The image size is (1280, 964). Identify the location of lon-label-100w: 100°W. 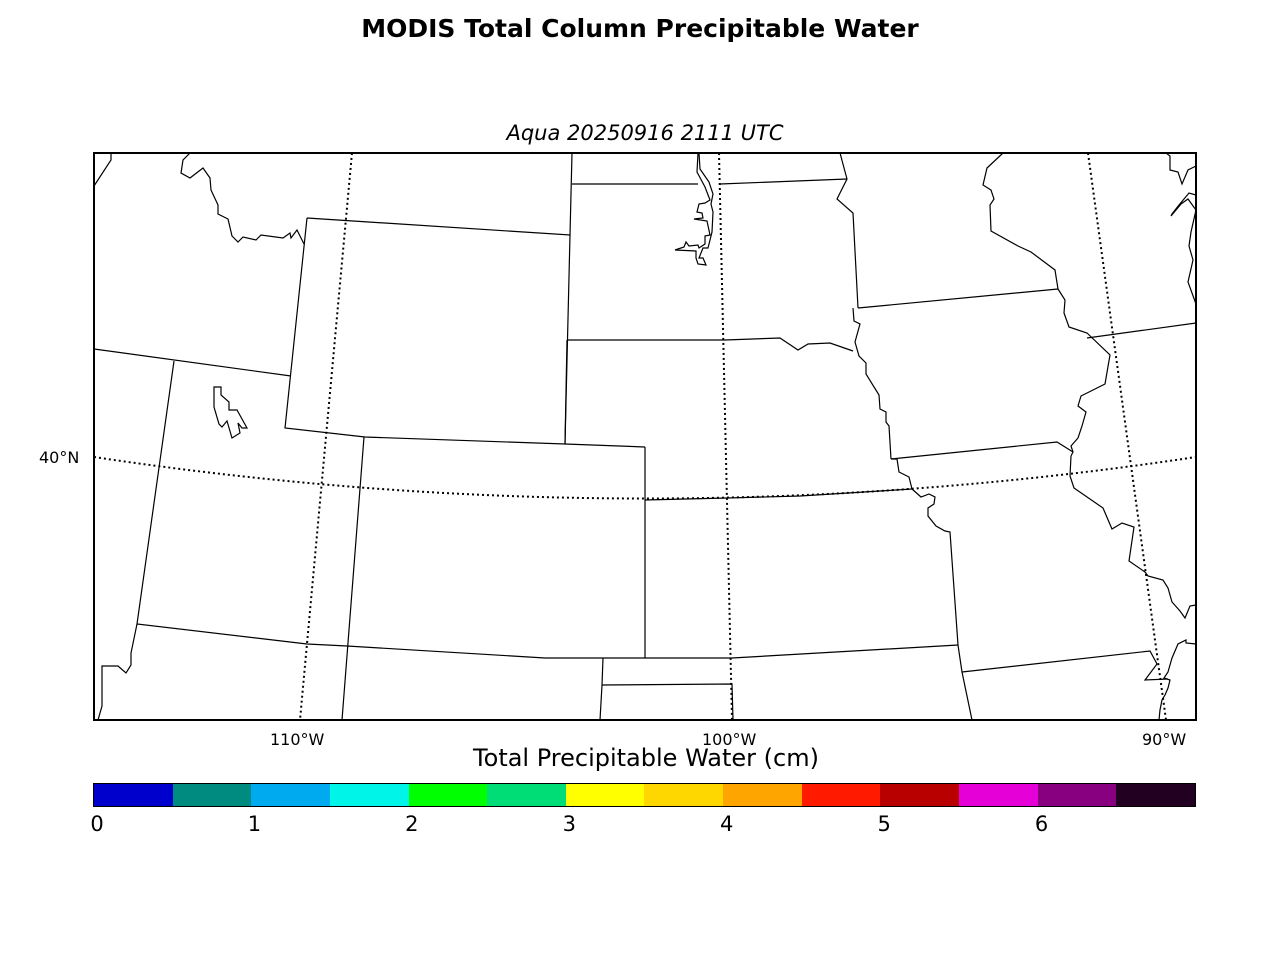
(729, 739).